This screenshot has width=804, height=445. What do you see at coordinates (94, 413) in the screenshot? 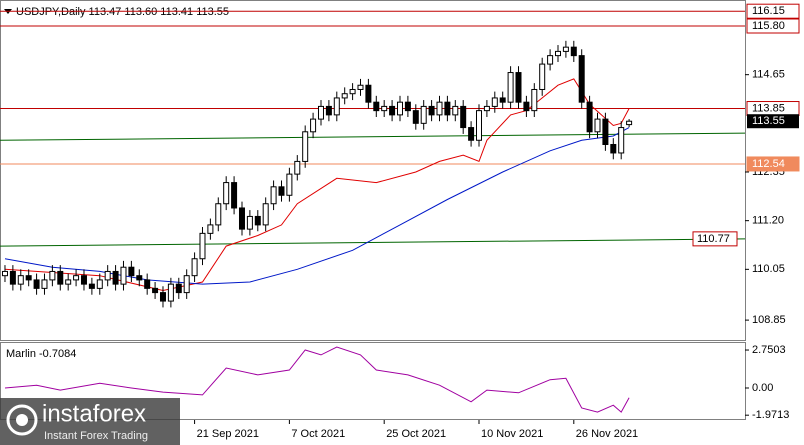
I see `watermark-brand: instaforex` at bounding box center [94, 413].